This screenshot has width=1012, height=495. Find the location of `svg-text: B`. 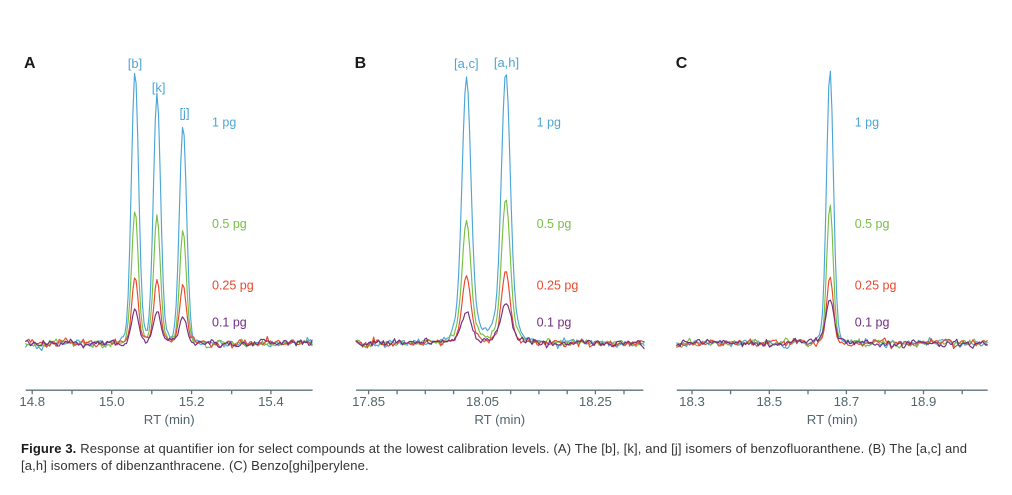

svg-text: B is located at coordinates (361, 63).